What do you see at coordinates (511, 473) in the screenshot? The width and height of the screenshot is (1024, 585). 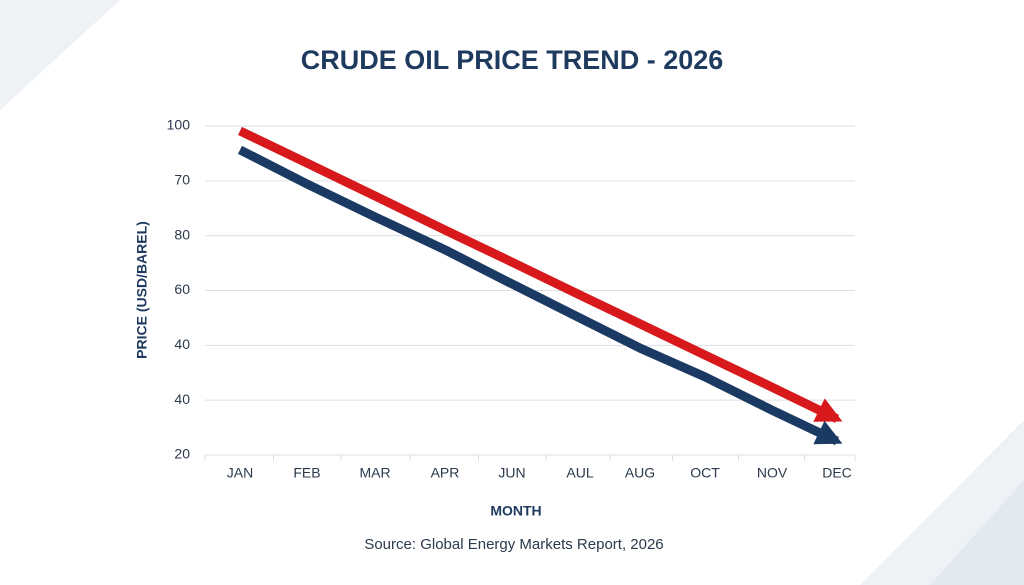 I see `x-tick-label: JUN` at bounding box center [511, 473].